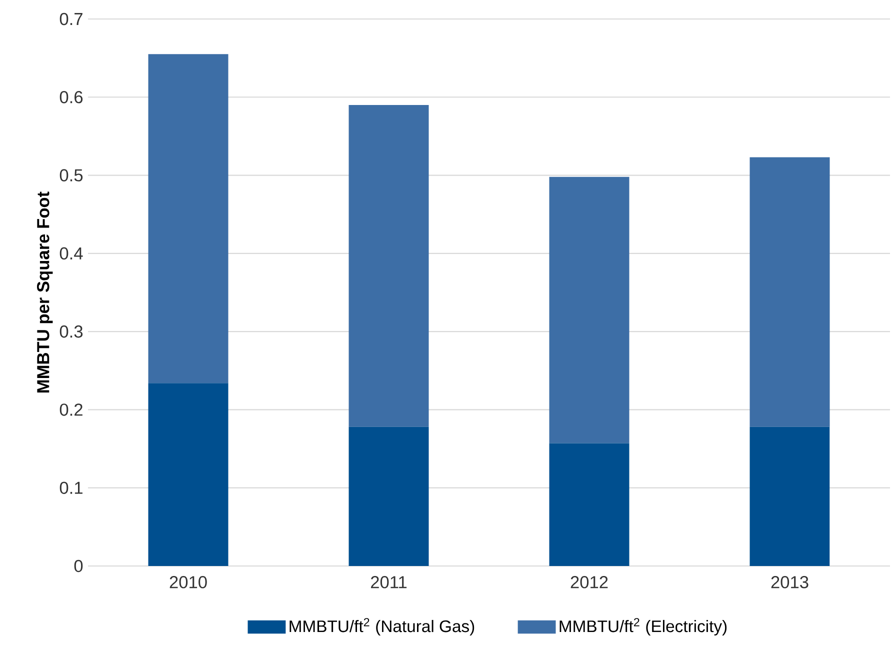 Image resolution: width=893 pixels, height=656 pixels. What do you see at coordinates (45, 292) in the screenshot?
I see `y-axis-title: MMBTU per Square Foot` at bounding box center [45, 292].